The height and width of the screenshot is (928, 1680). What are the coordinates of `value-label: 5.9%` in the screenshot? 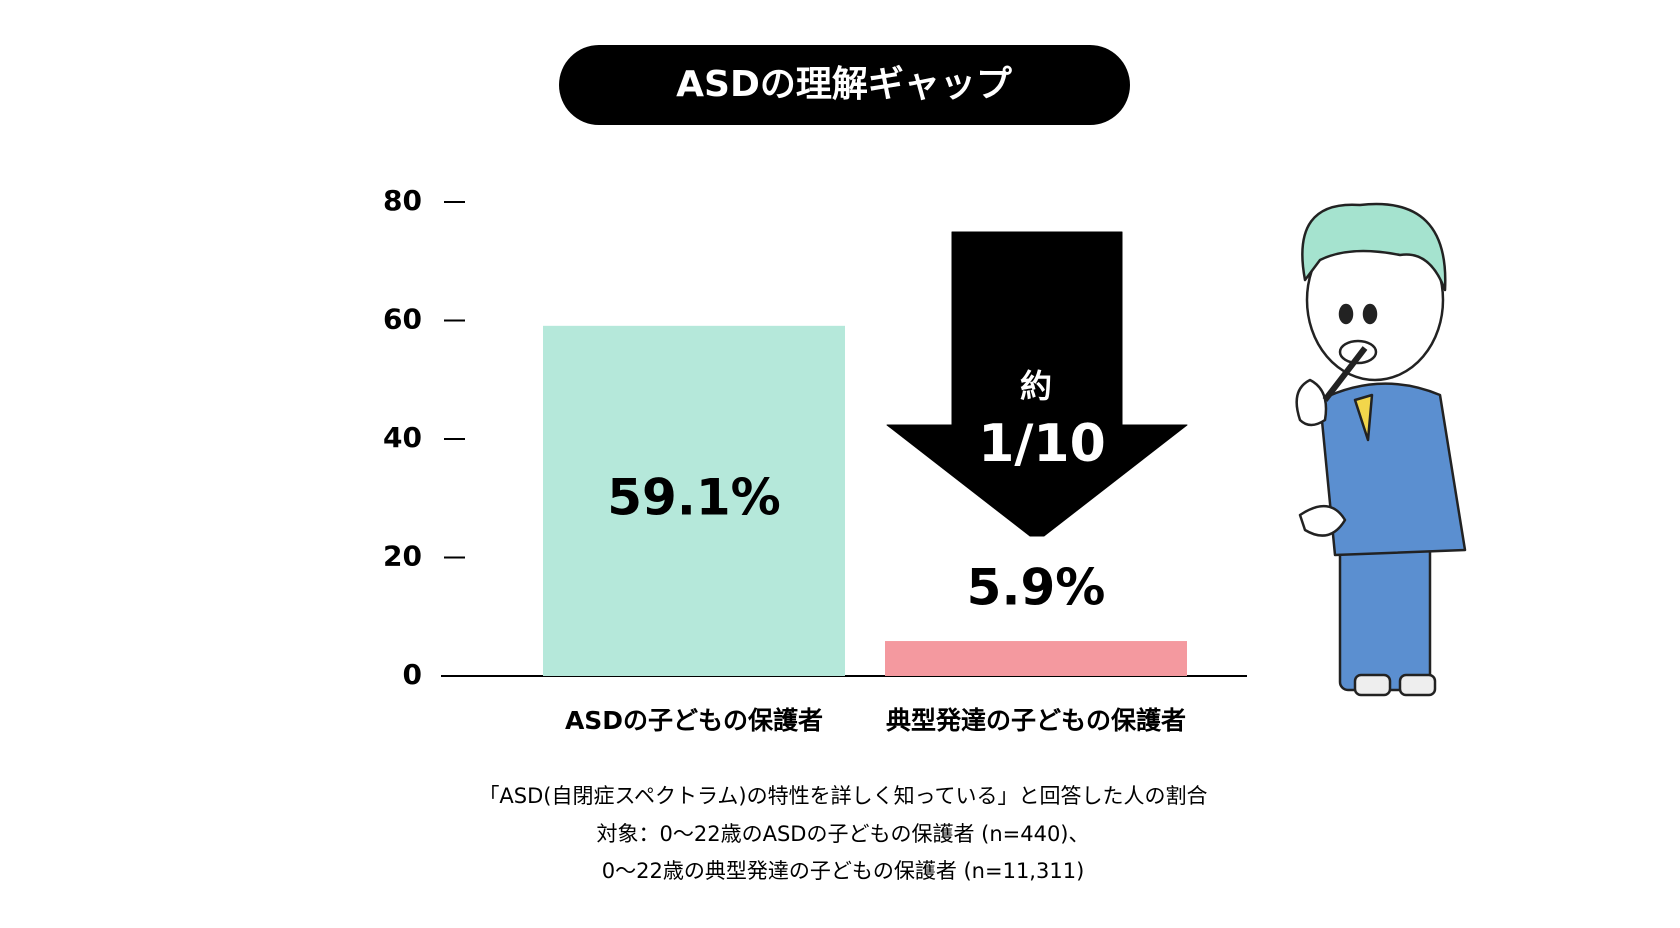 It's located at (1036, 588).